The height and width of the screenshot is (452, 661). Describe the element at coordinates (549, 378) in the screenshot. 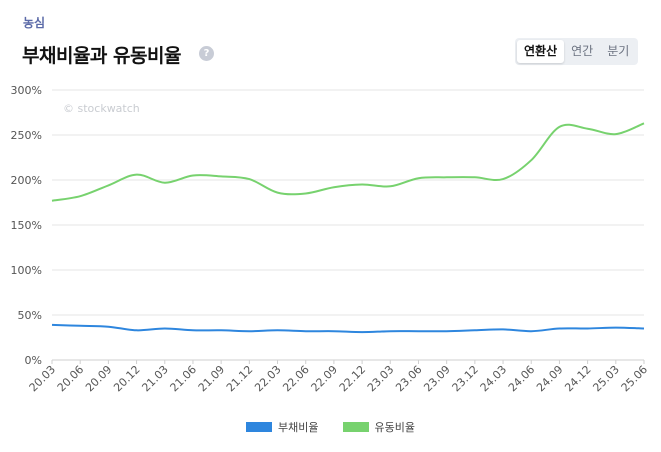

I see `x-tick-label: 24.09` at that location.